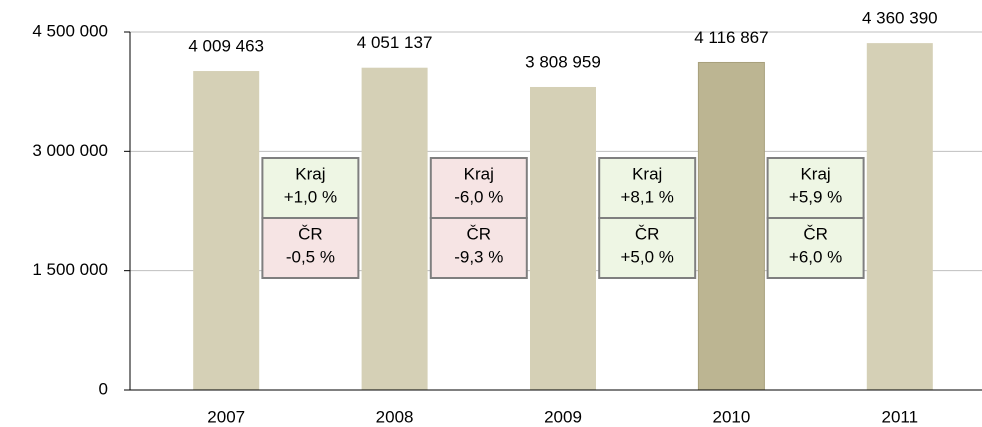  Describe the element at coordinates (731, 37) in the screenshot. I see `value-label: 4 116 867` at that location.